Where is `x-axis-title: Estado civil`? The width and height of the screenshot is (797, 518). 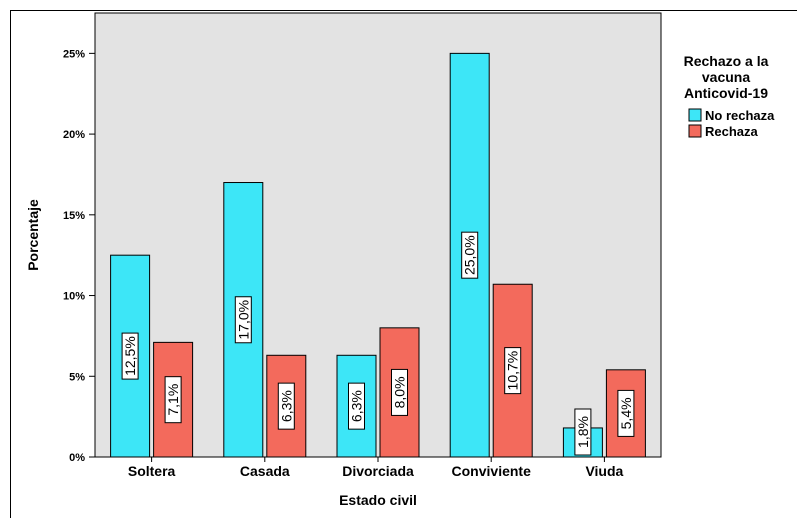
x-axis-title: Estado civil is located at coordinates (378, 500).